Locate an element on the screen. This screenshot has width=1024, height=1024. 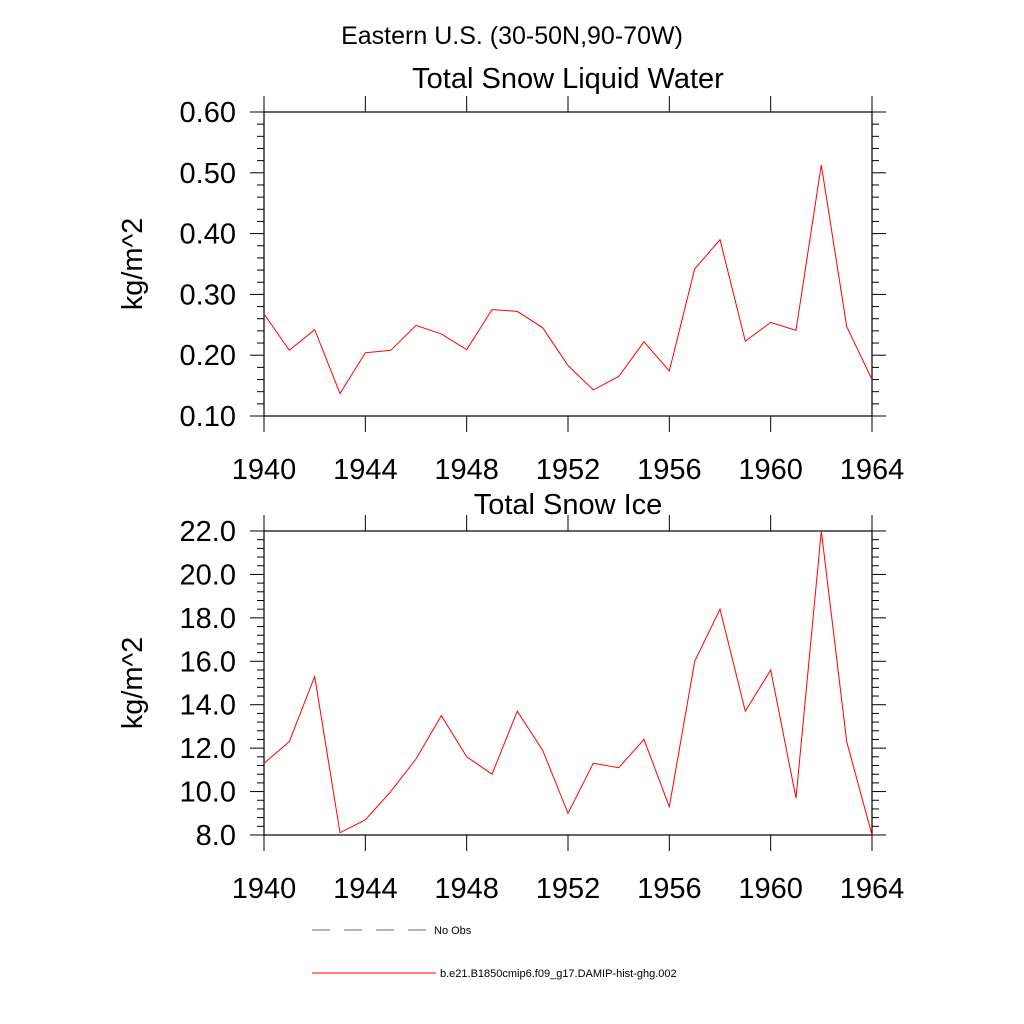
y-tick-label: 10.0 is located at coordinates (208, 793).